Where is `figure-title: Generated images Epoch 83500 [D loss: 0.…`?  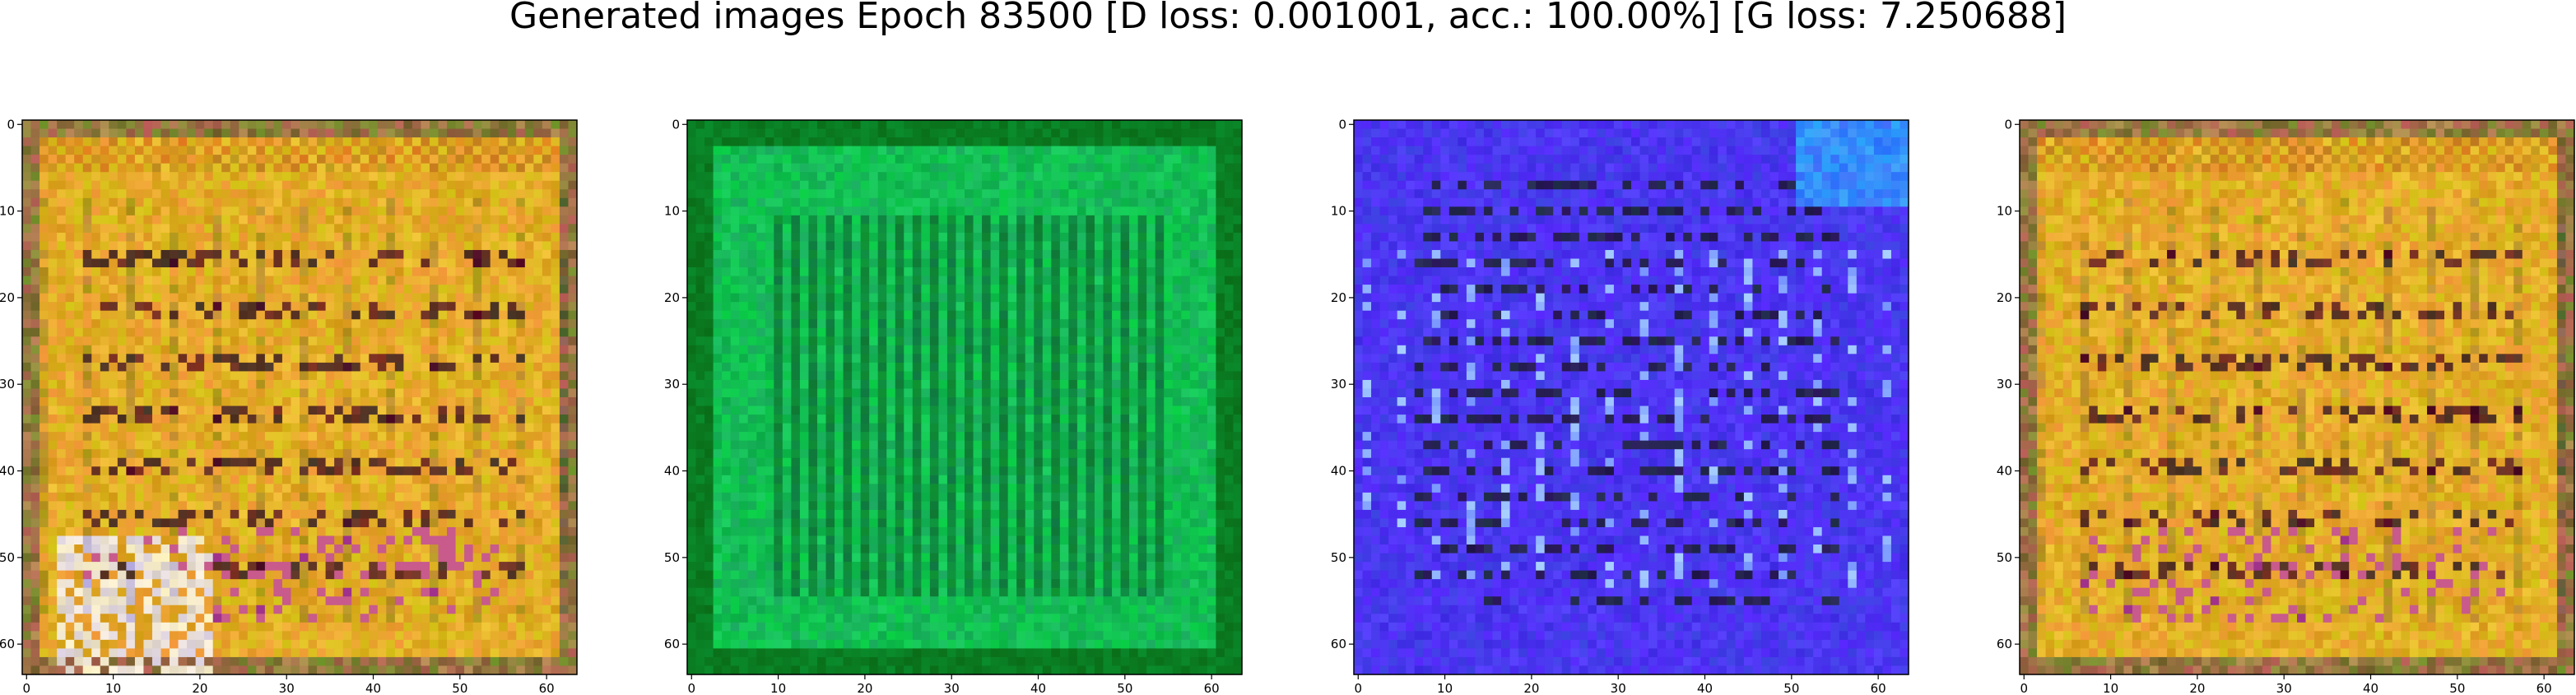
figure-title: Generated images Epoch 83500 [D loss: 0.… is located at coordinates (1288, 18).